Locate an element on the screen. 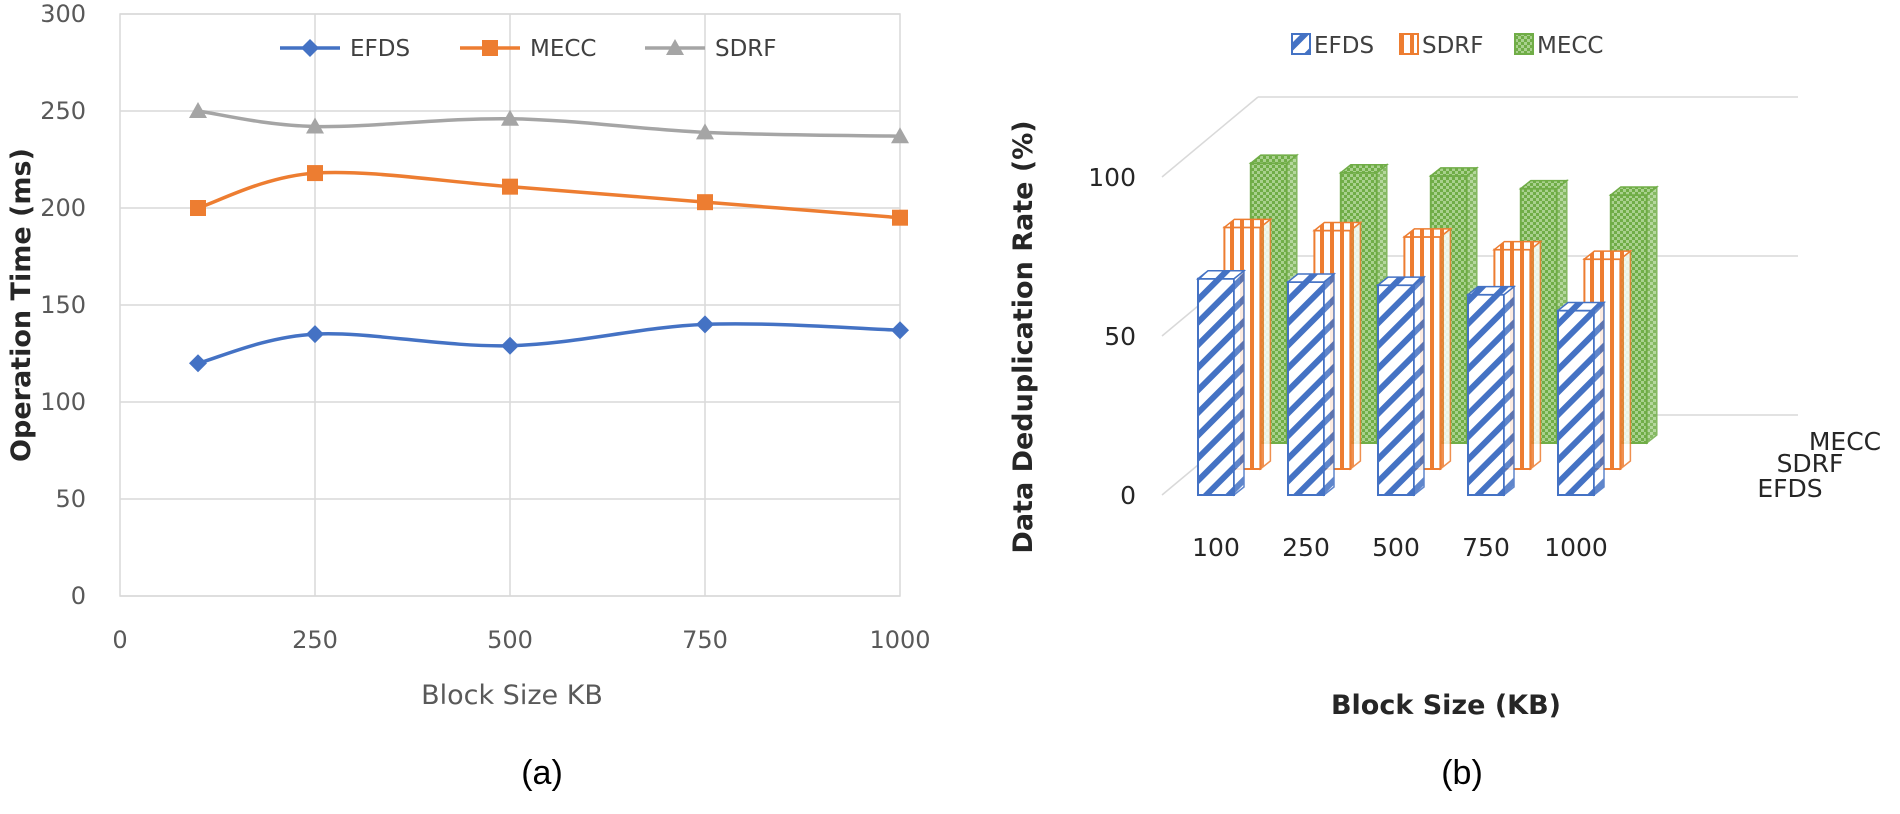 This screenshot has width=1900, height=814. series-markers is located at coordinates (549, 237).